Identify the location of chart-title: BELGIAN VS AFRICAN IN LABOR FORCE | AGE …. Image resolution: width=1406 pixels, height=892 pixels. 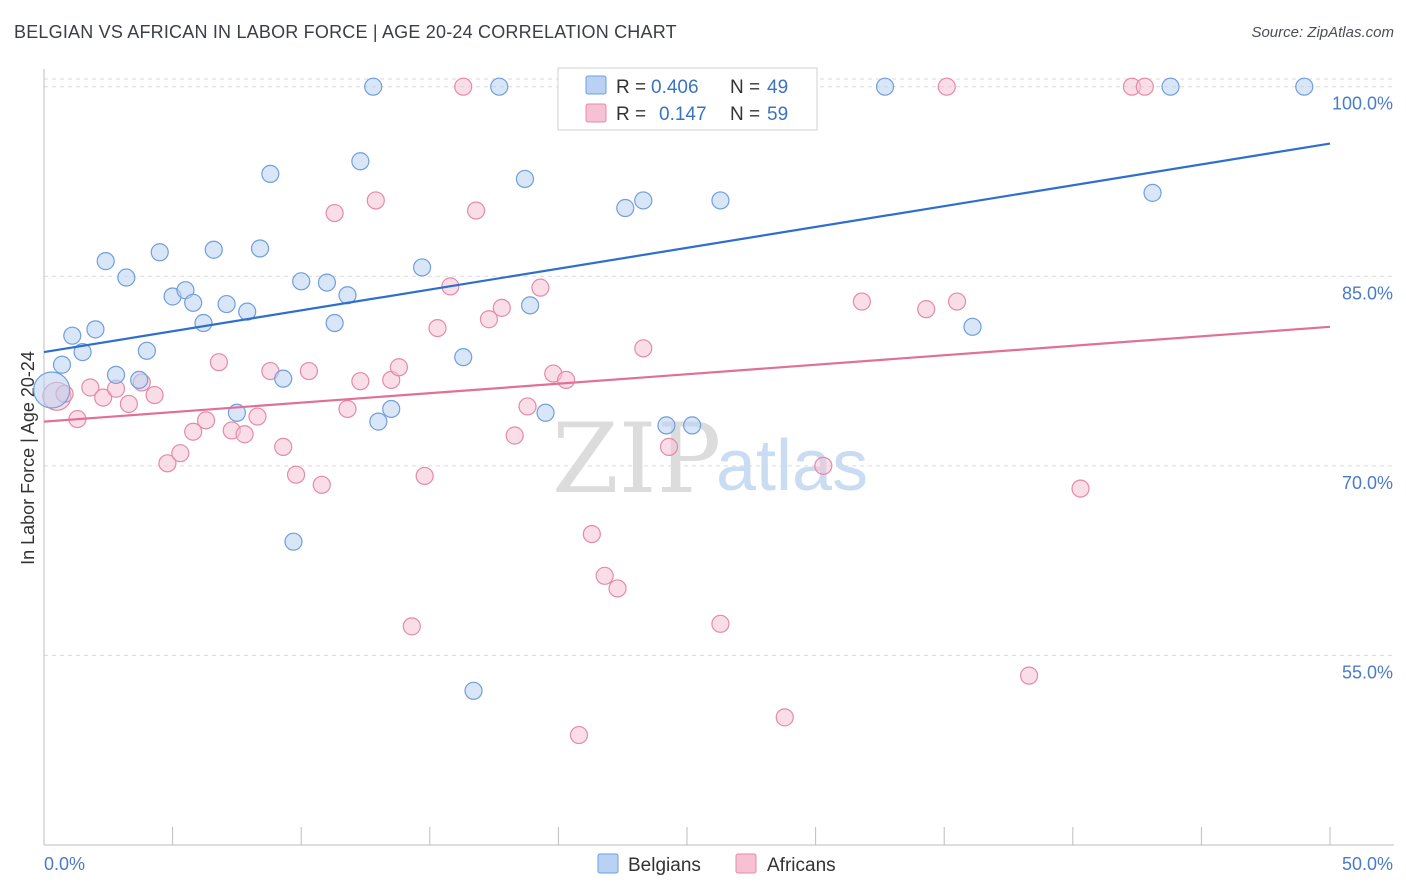
(345, 32).